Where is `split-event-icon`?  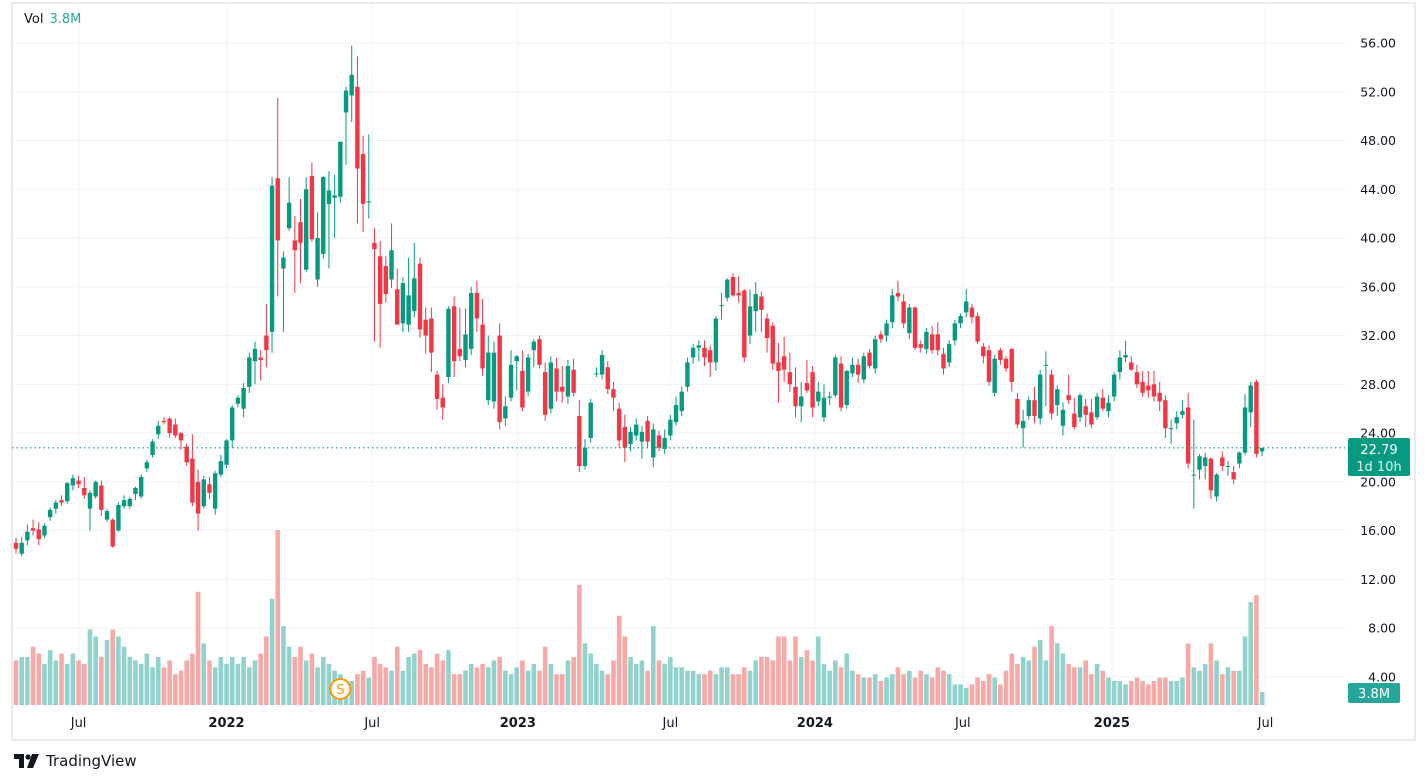 split-event-icon is located at coordinates (340, 689).